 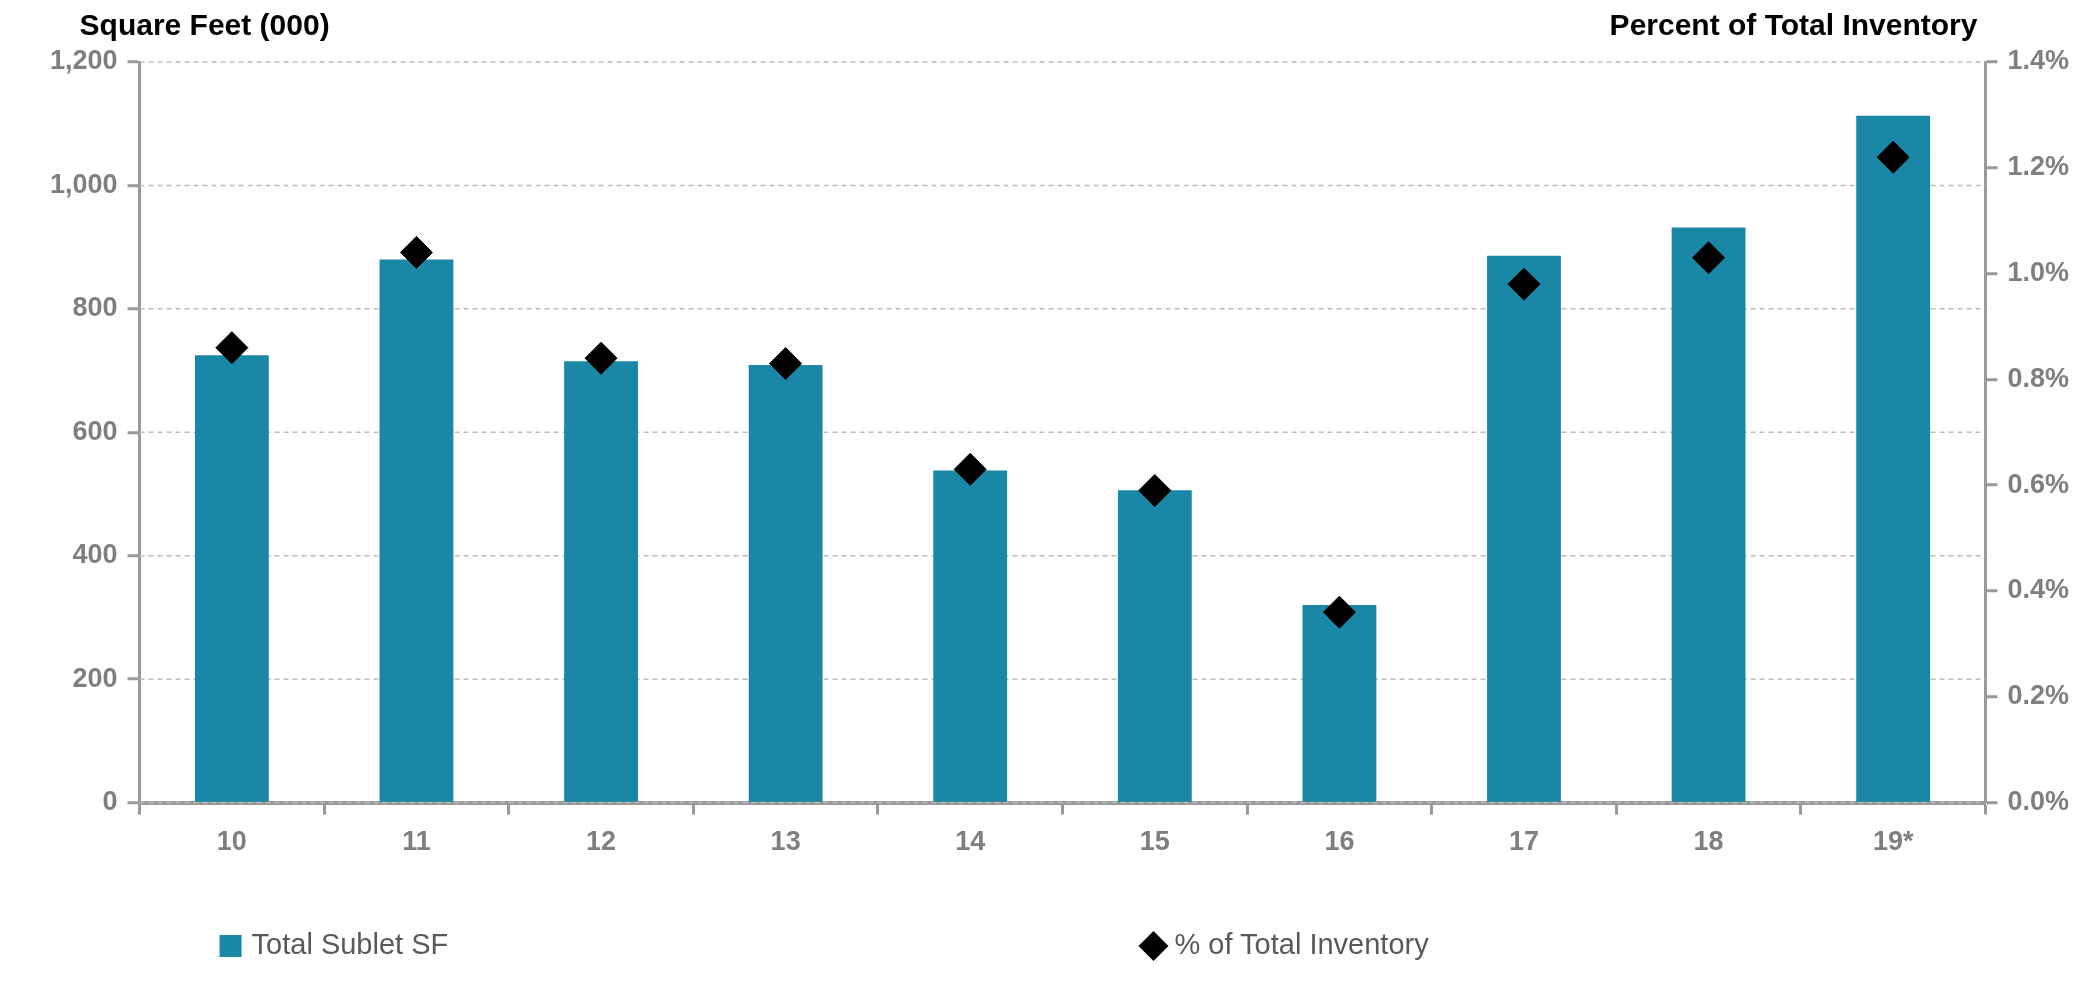 What do you see at coordinates (970, 841) in the screenshot?
I see `x-tick-label: 14` at bounding box center [970, 841].